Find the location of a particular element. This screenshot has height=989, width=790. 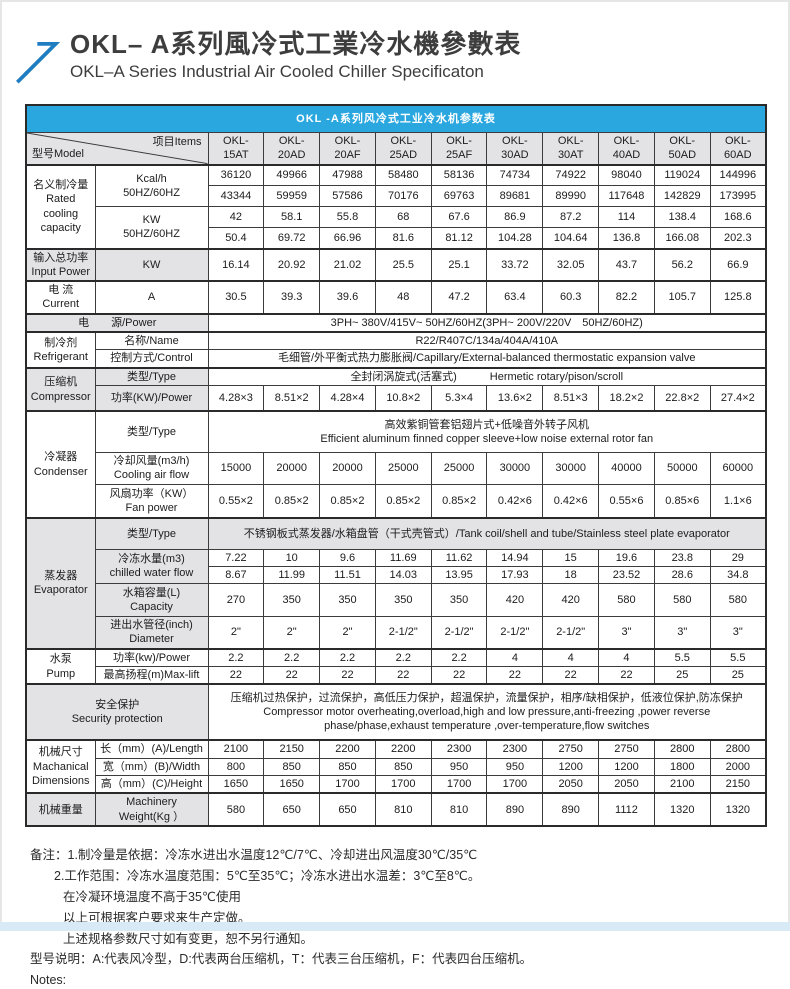

row-label: 机械重量 is located at coordinates (60, 809).